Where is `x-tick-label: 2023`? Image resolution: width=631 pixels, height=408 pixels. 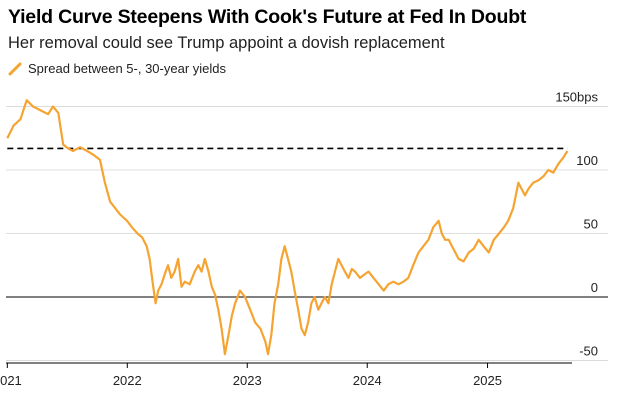
x-tick-label: 2023 is located at coordinates (247, 380).